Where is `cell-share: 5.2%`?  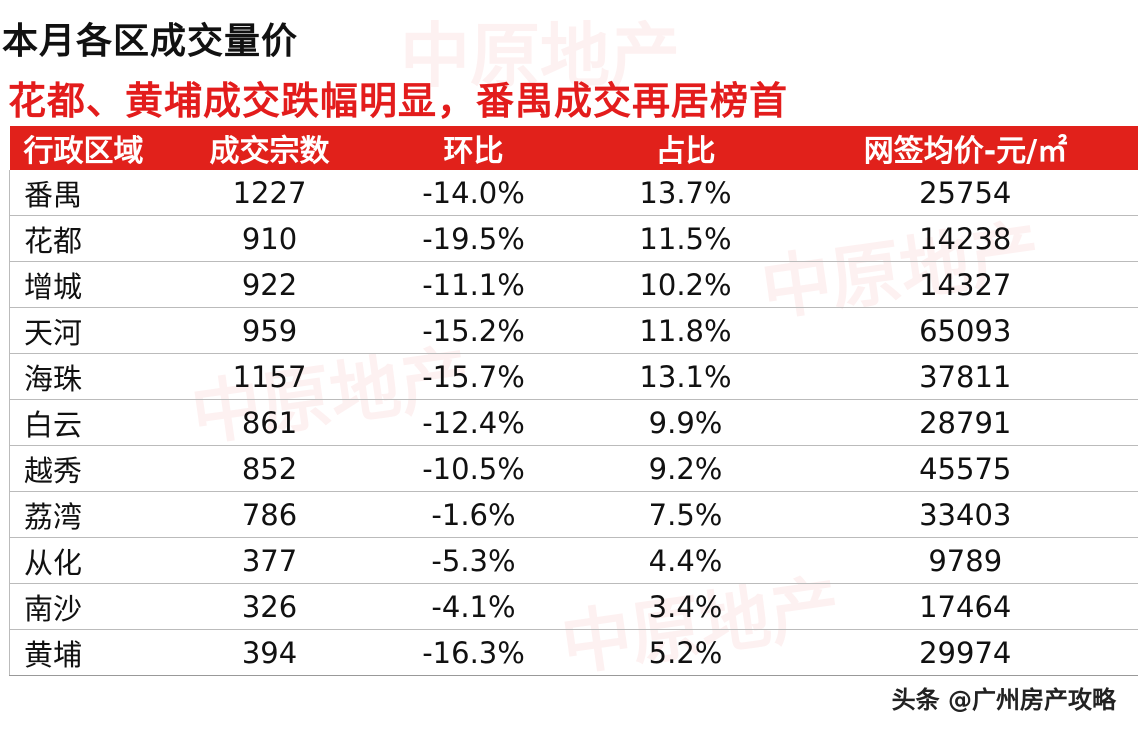
cell-share: 5.2% is located at coordinates (685, 652).